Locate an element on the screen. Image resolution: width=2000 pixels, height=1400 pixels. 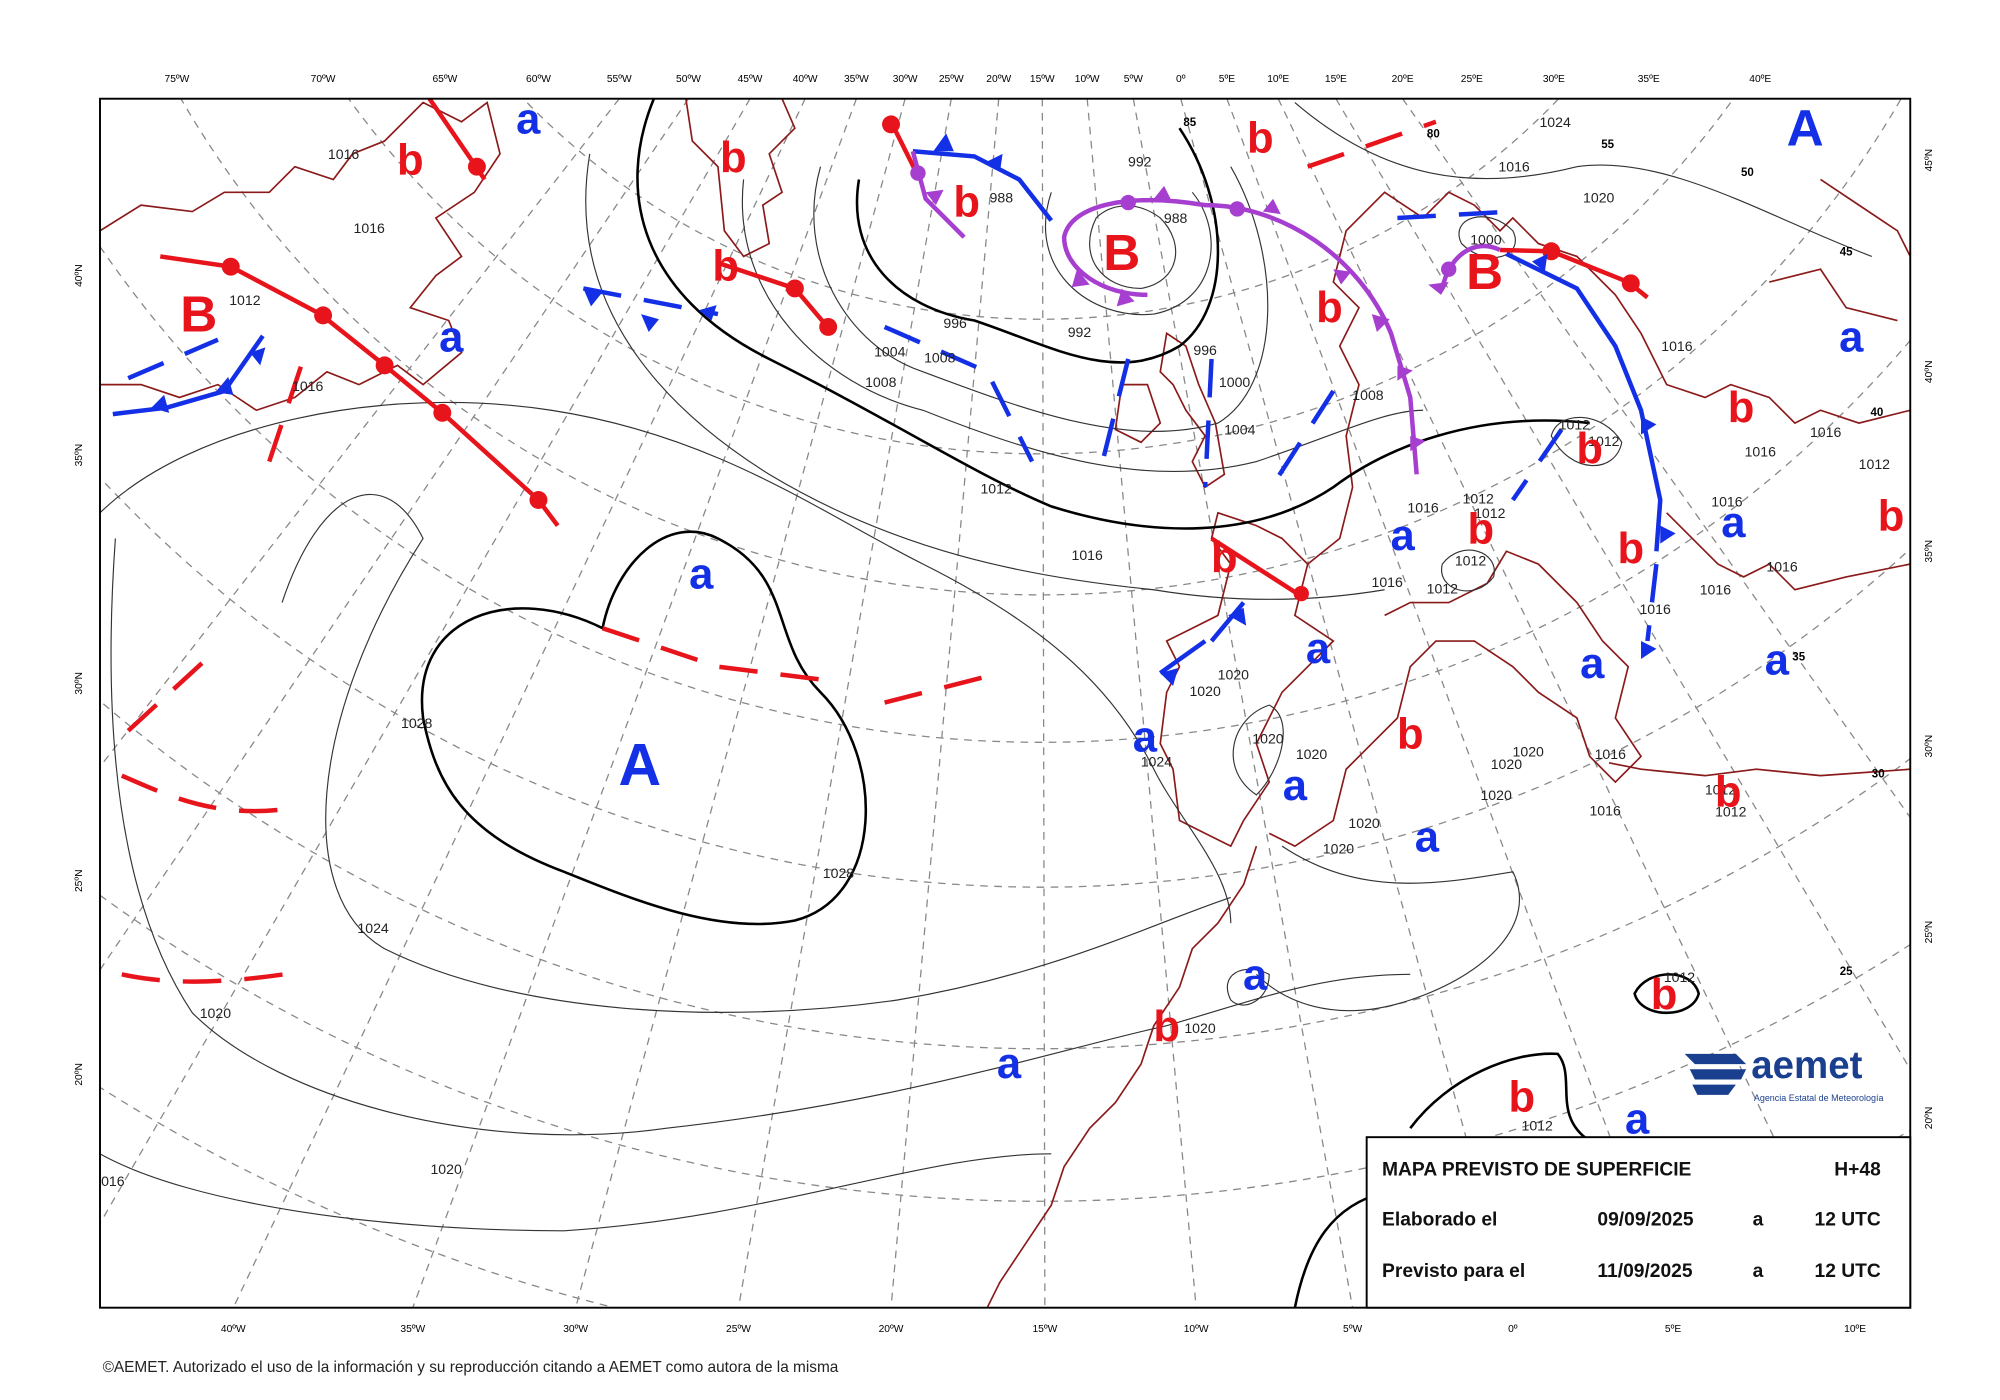
logo: aemet Agencia Estatal de Meteorología is located at coordinates (1783, 1073).